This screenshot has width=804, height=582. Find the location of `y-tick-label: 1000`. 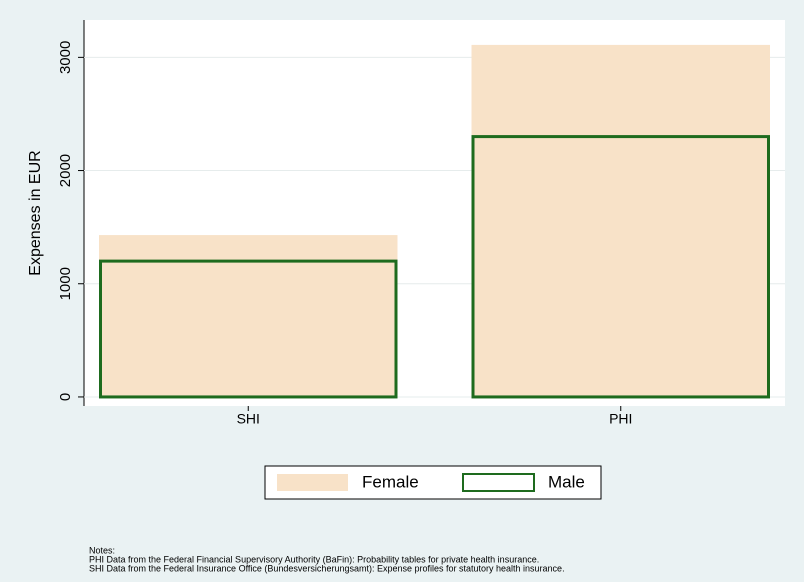

y-tick-label: 1000 is located at coordinates (65, 283).